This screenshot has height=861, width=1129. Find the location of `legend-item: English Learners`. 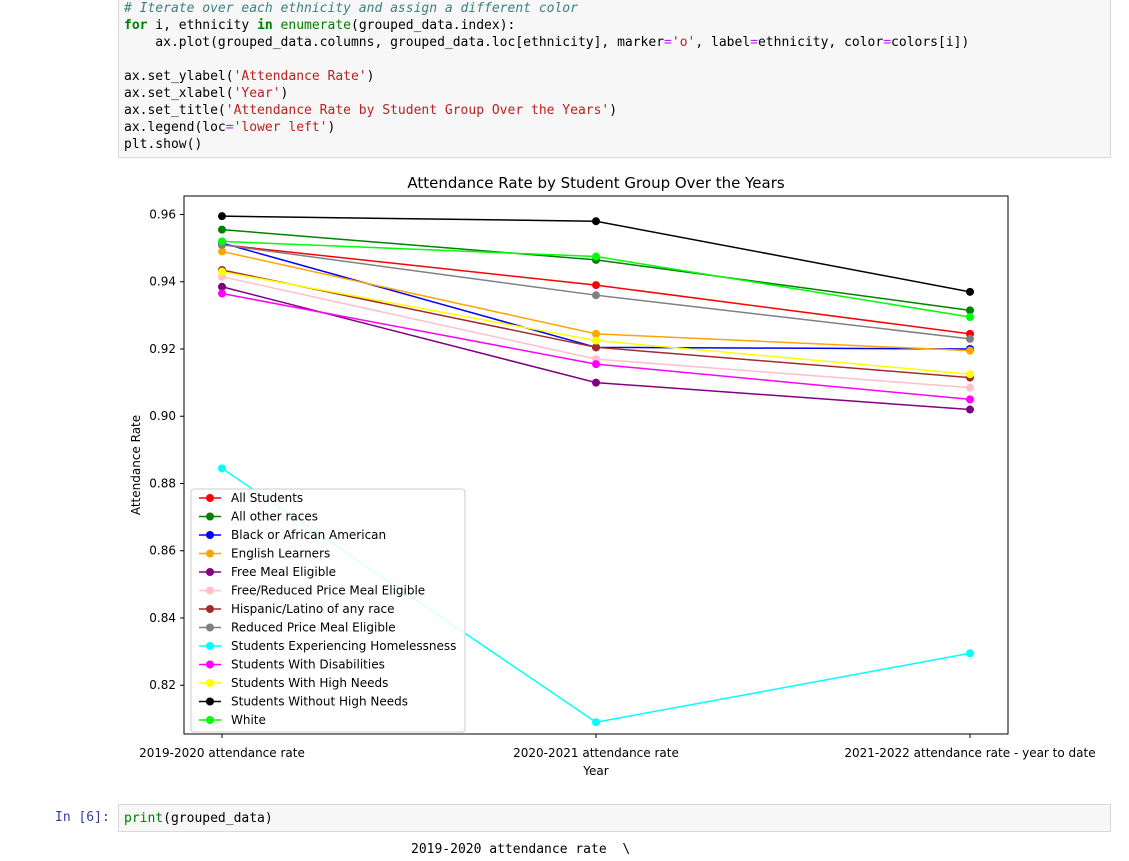

legend-item: English Learners is located at coordinates (264, 554).